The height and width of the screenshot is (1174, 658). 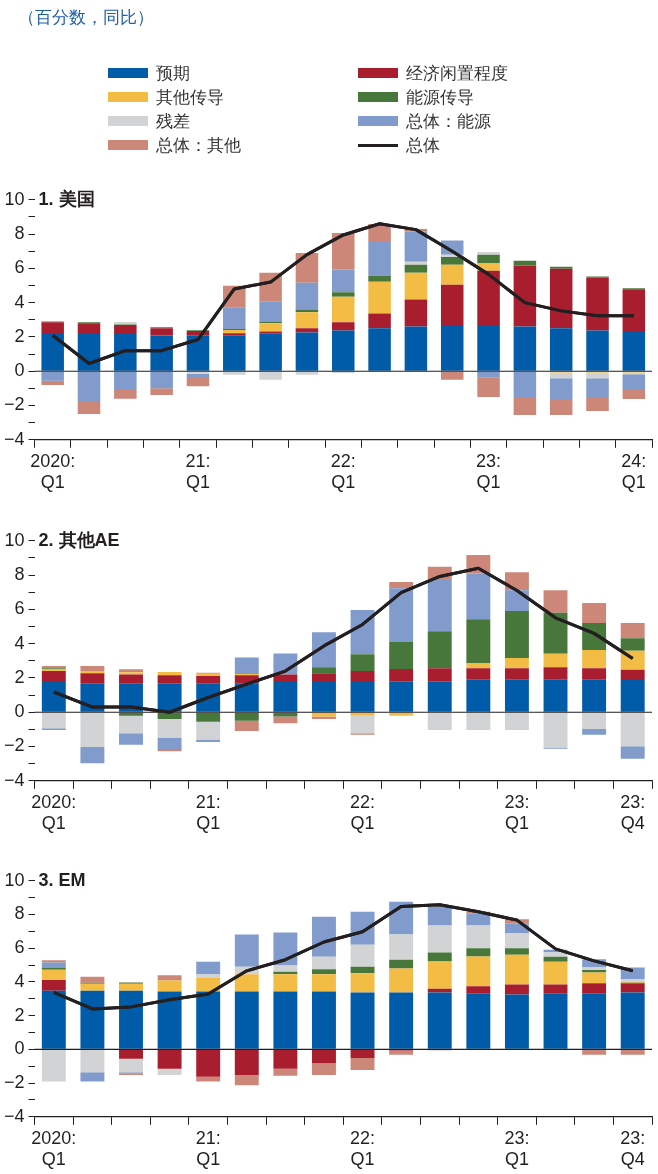 I want to click on legend-label: 总体：能源, so click(x=448, y=121).